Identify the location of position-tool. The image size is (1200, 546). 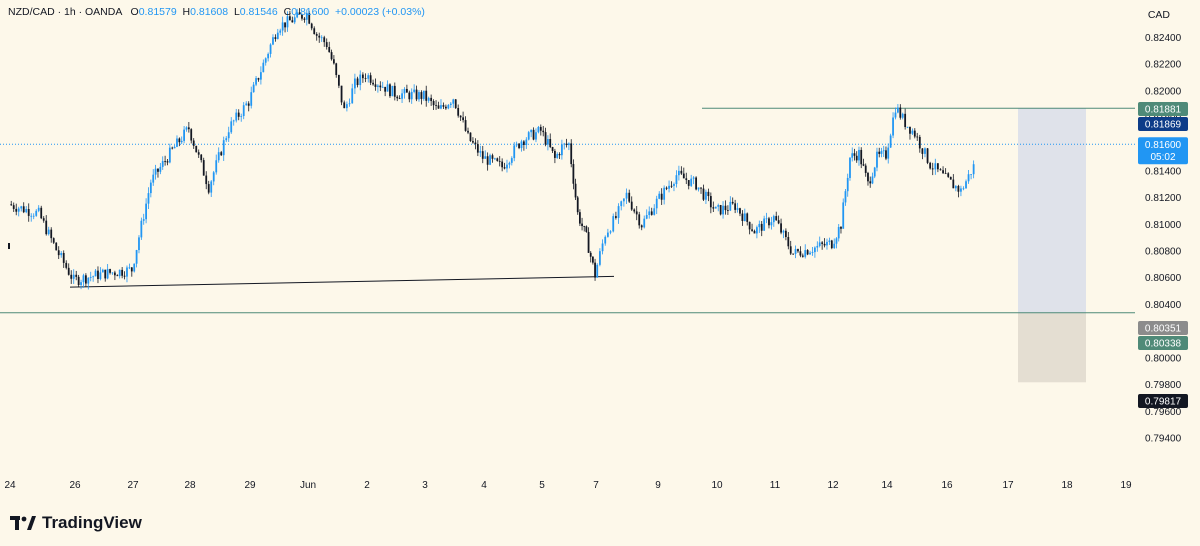
(1052, 245).